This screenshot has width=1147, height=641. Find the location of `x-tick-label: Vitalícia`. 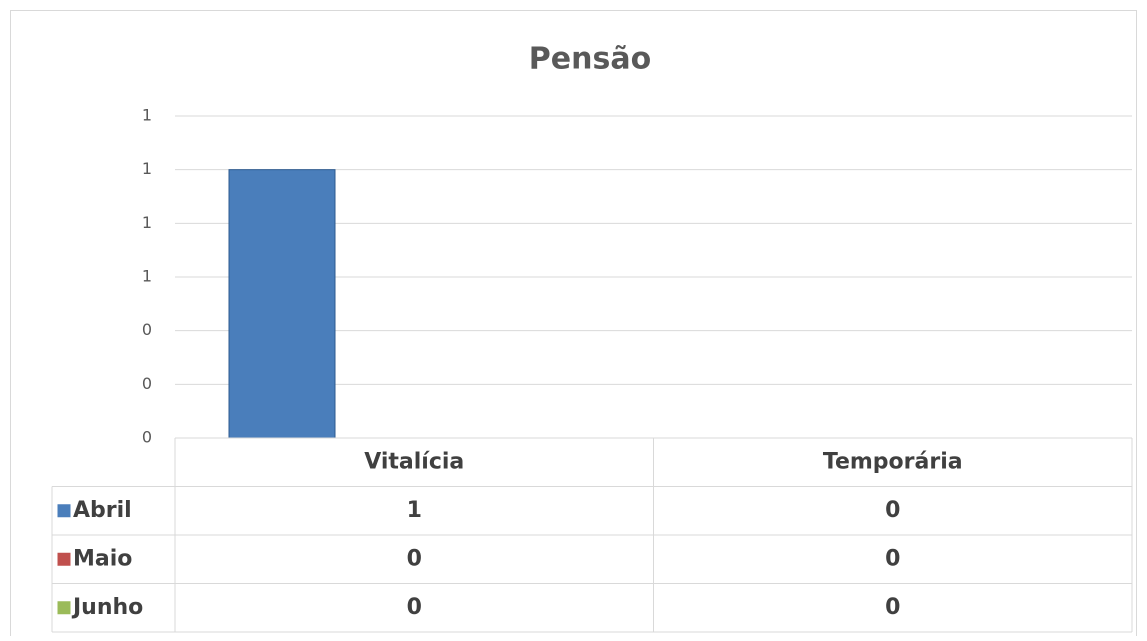

x-tick-label: Vitalícia is located at coordinates (414, 461).